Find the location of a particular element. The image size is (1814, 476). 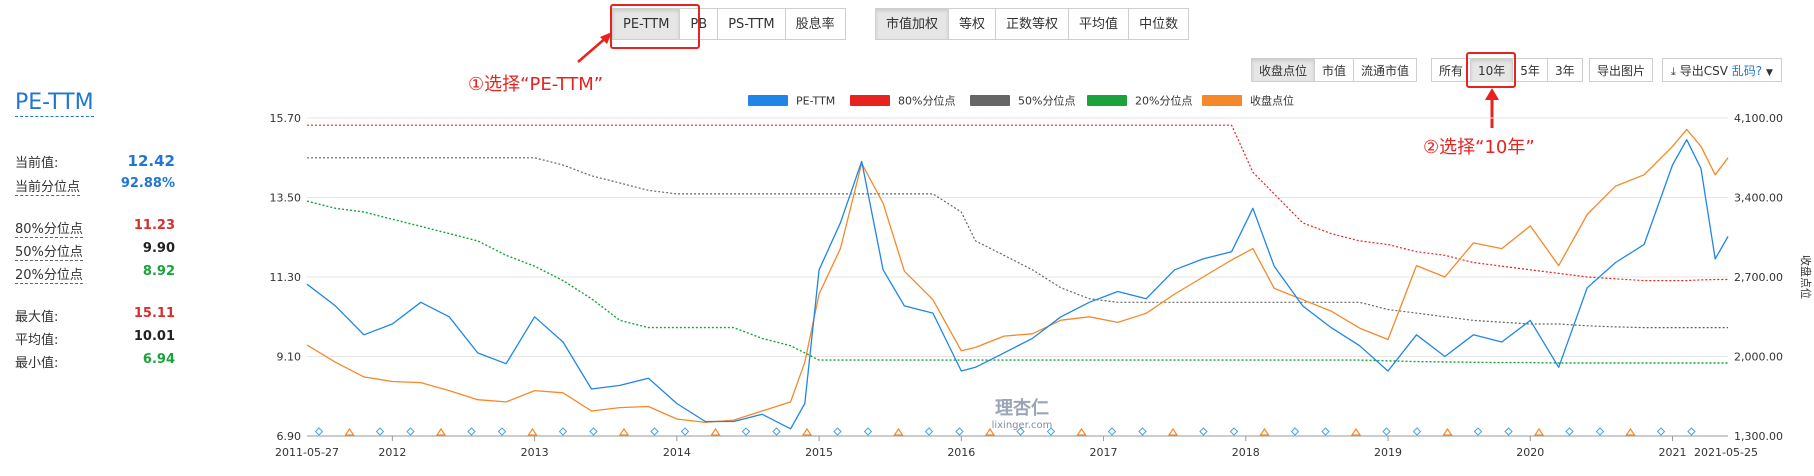

x-tick-label: 2021-05-25 is located at coordinates (1726, 452).